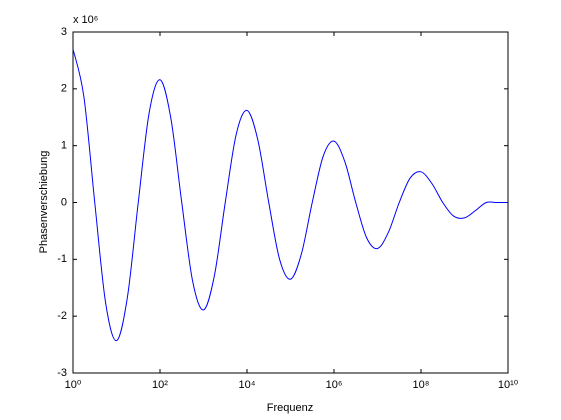 The width and height of the screenshot is (561, 420). I want to click on x-tick-label: 10⁸, so click(421, 385).